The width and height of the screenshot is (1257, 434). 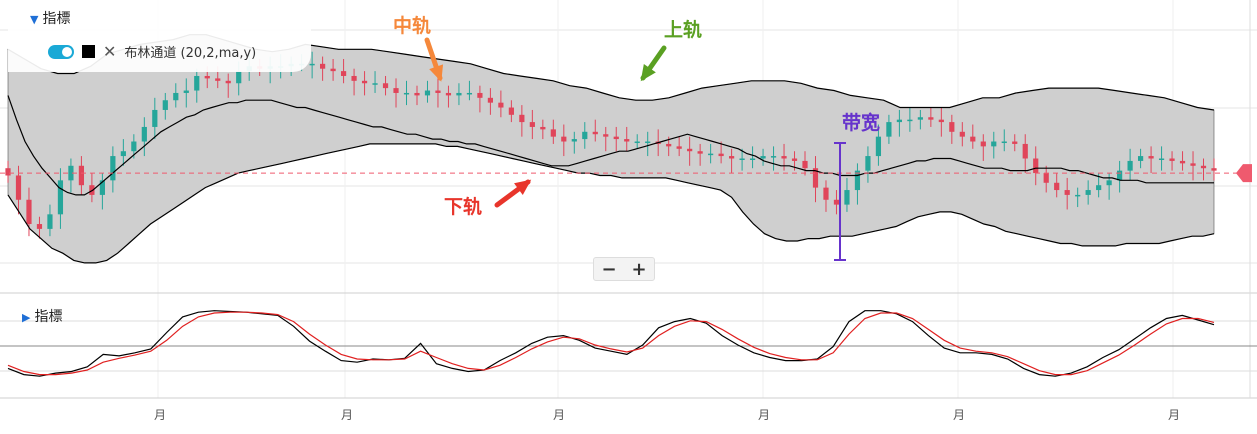 What do you see at coordinates (61, 51) in the screenshot?
I see `indicator-toggle` at bounding box center [61, 51].